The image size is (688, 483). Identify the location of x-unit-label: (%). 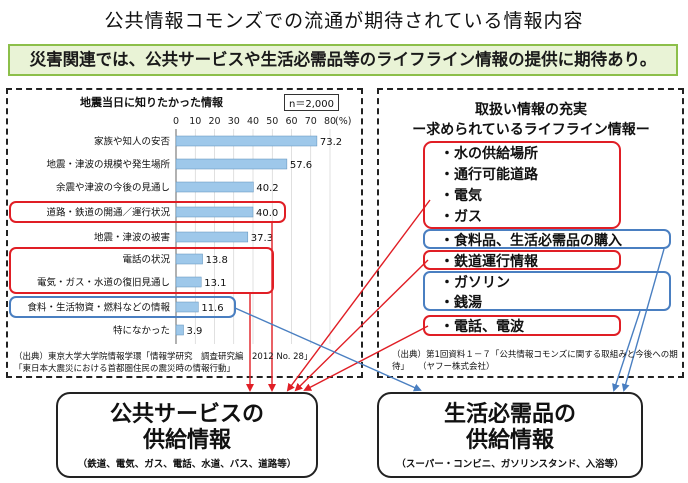
(343, 121).